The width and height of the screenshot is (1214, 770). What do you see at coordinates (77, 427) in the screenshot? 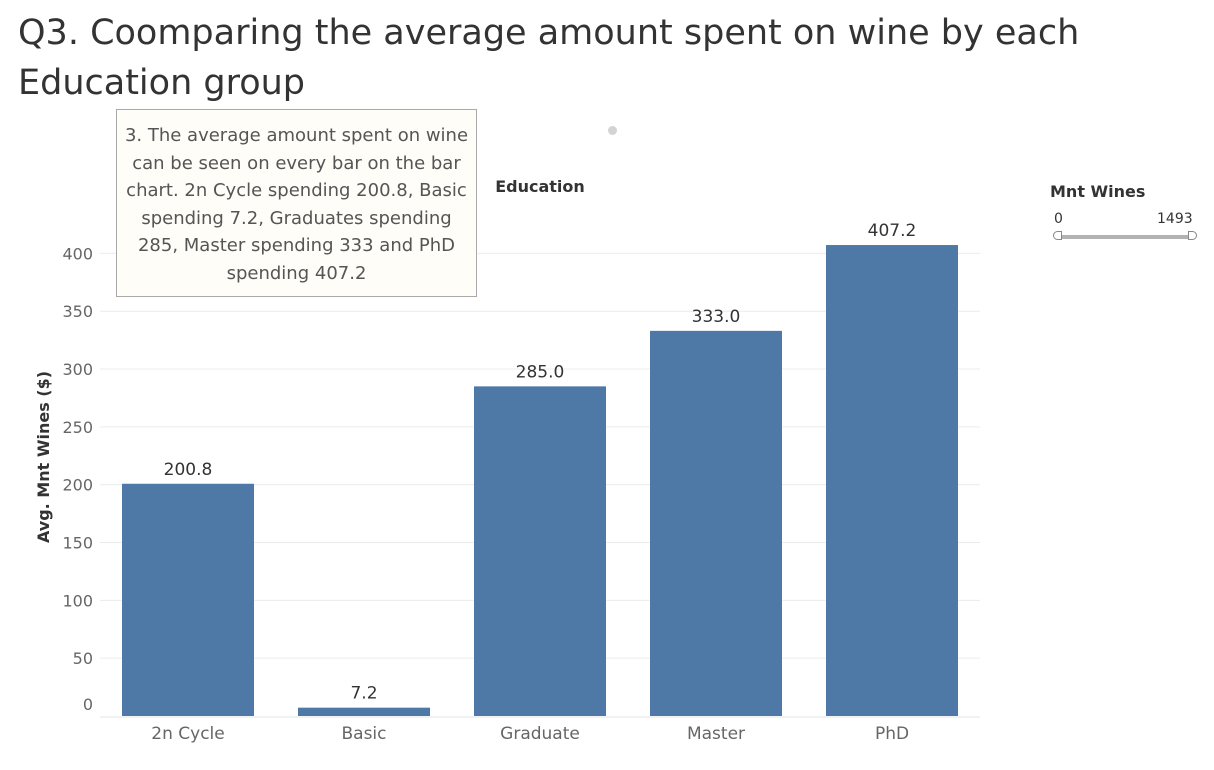
I see `y-tick-label: 250` at bounding box center [77, 427].